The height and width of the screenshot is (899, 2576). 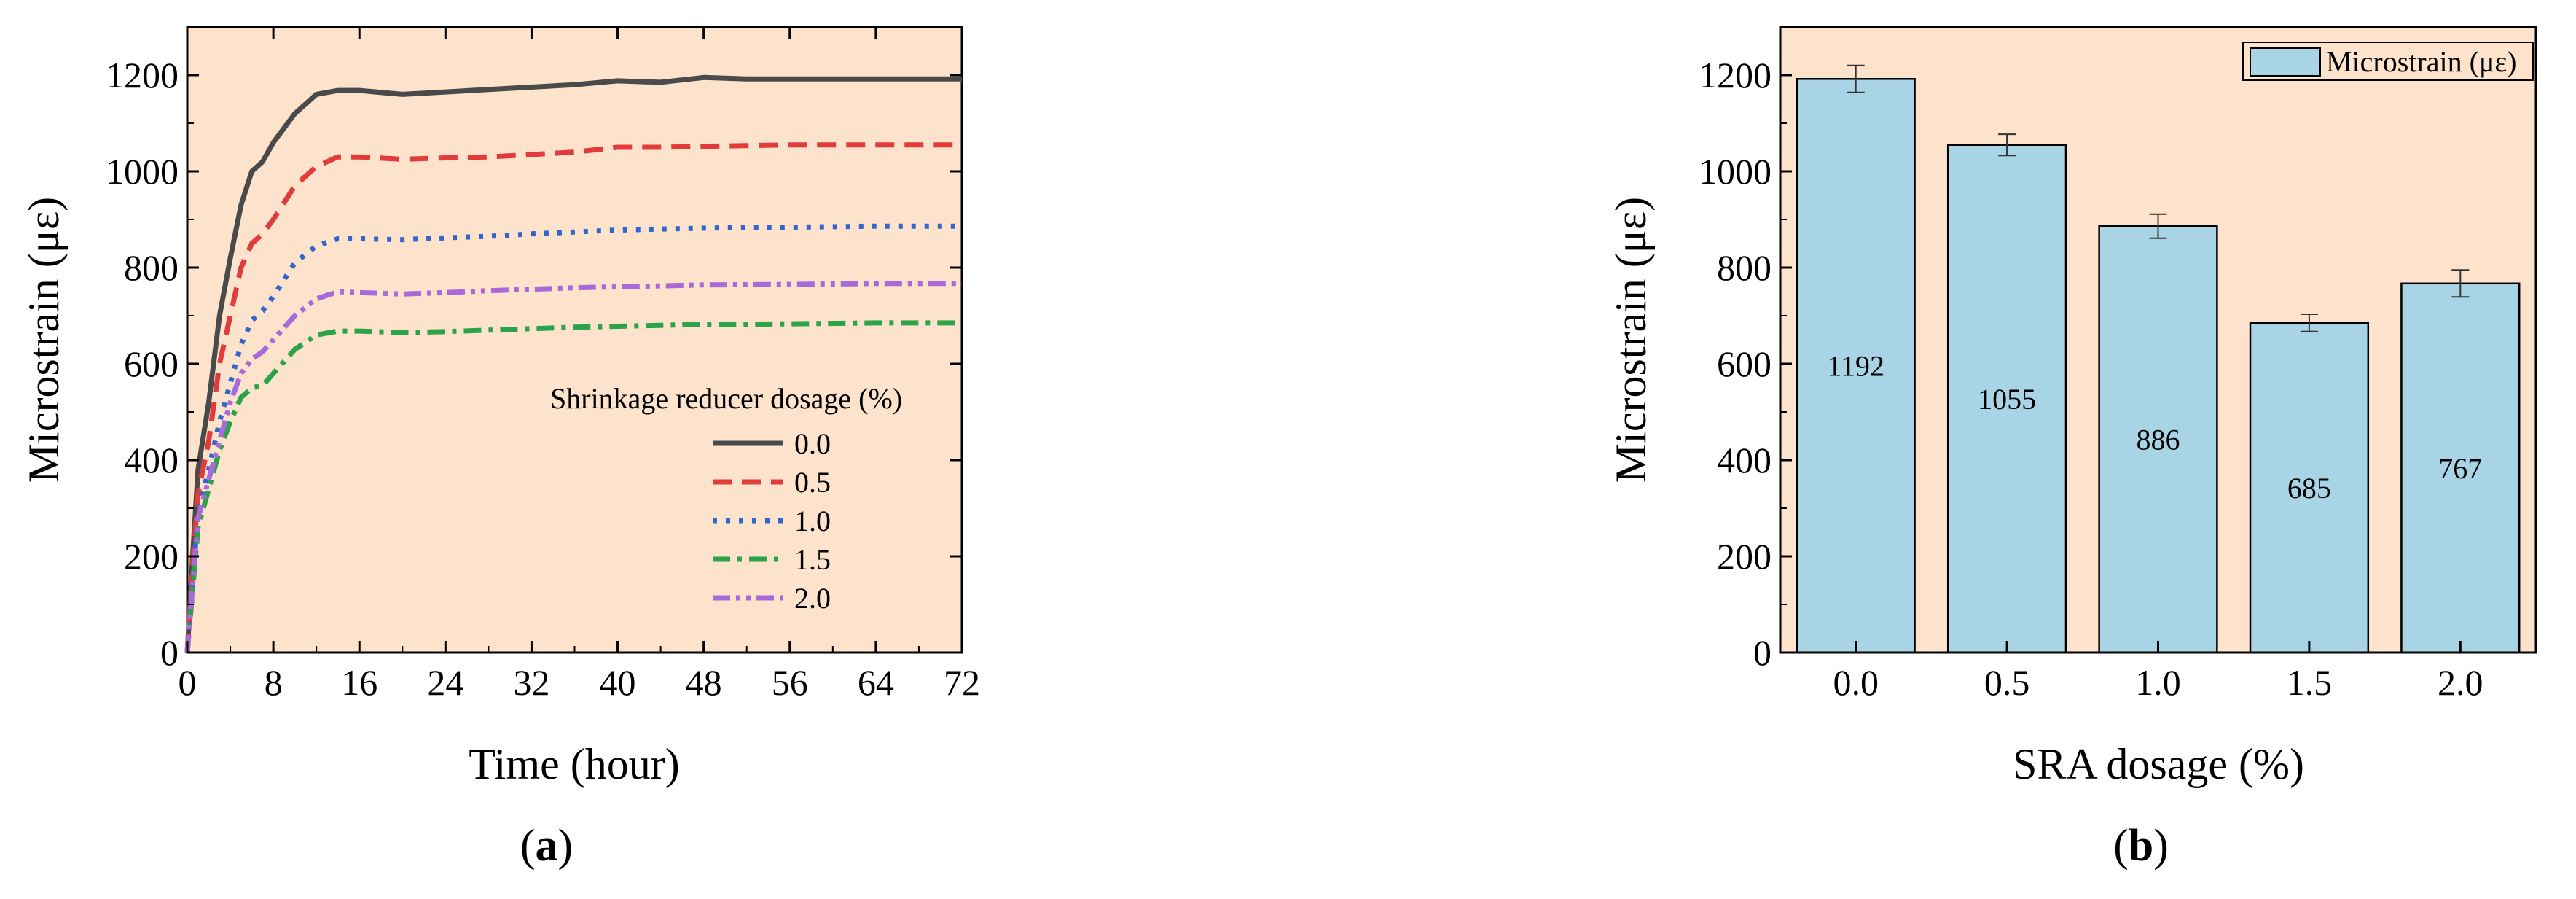 What do you see at coordinates (812, 521) in the screenshot?
I see `legend-label-1-0: 1.0` at bounding box center [812, 521].